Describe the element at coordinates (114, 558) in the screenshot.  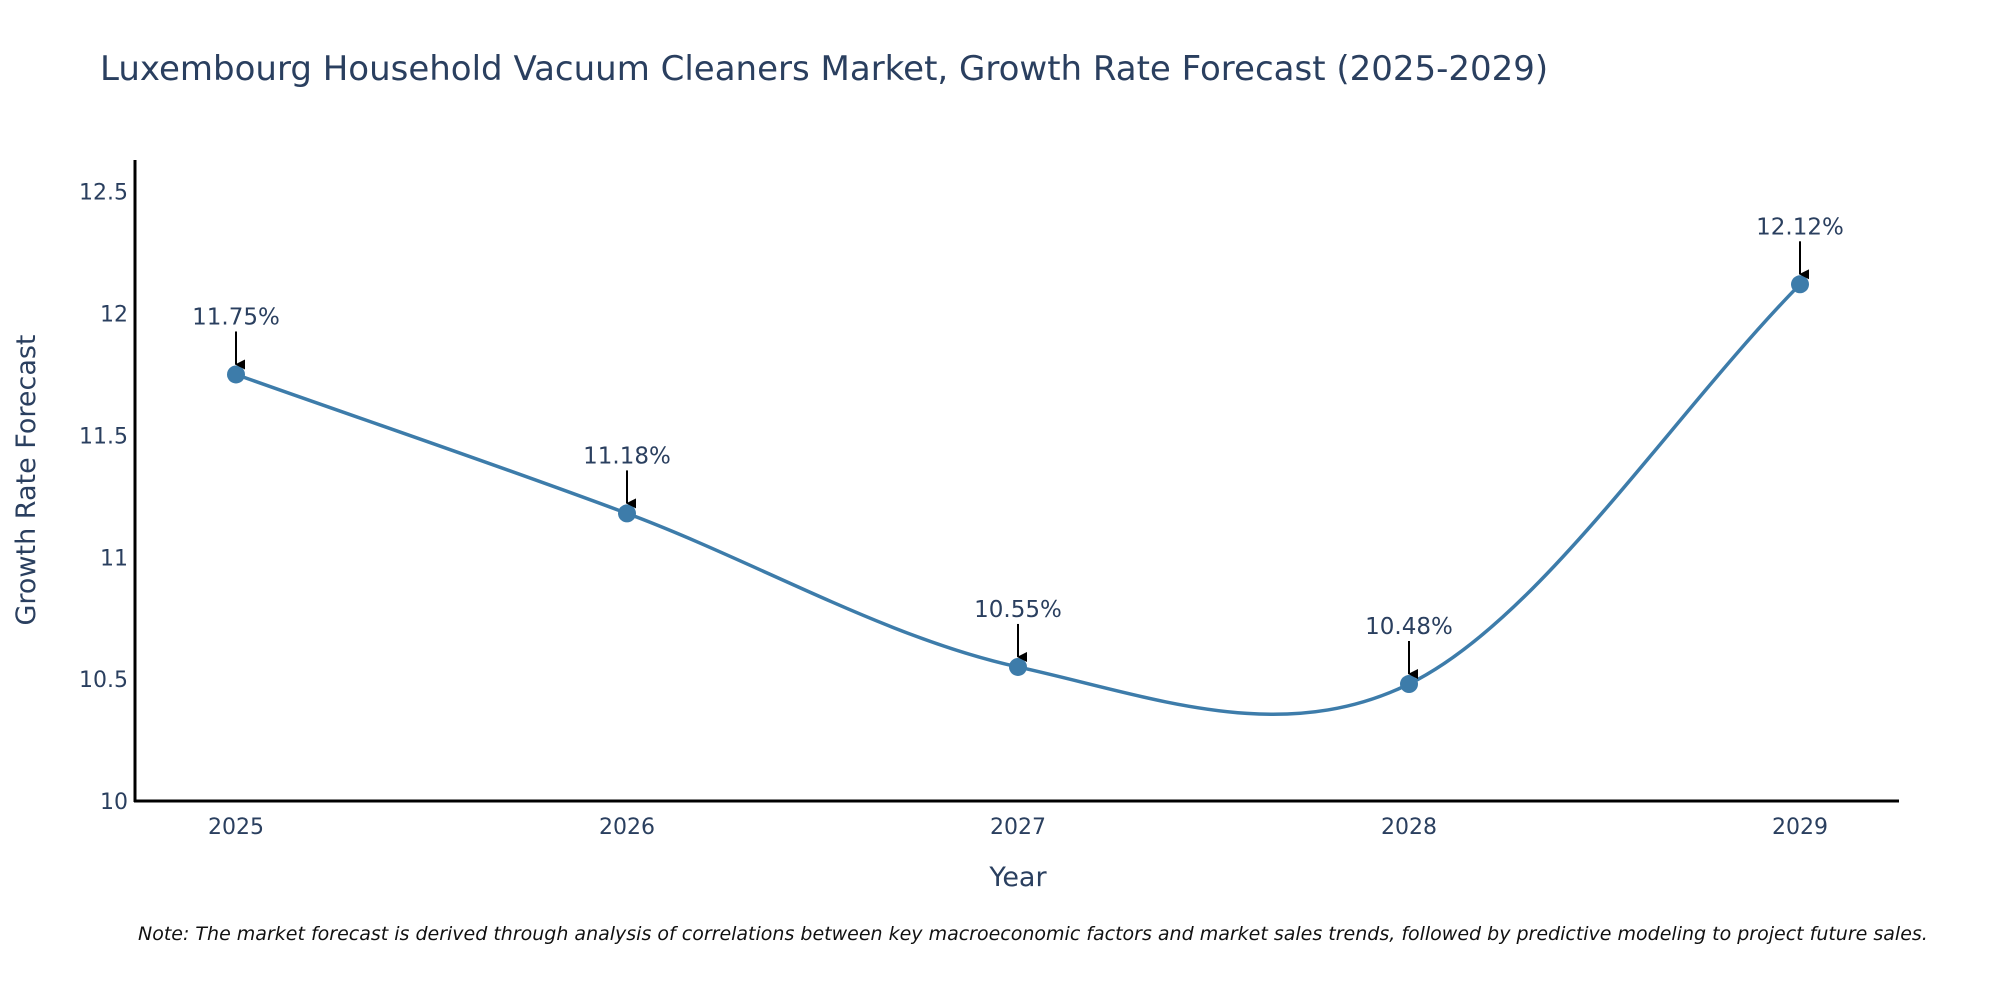
I see `y-tick-label: 11` at that location.